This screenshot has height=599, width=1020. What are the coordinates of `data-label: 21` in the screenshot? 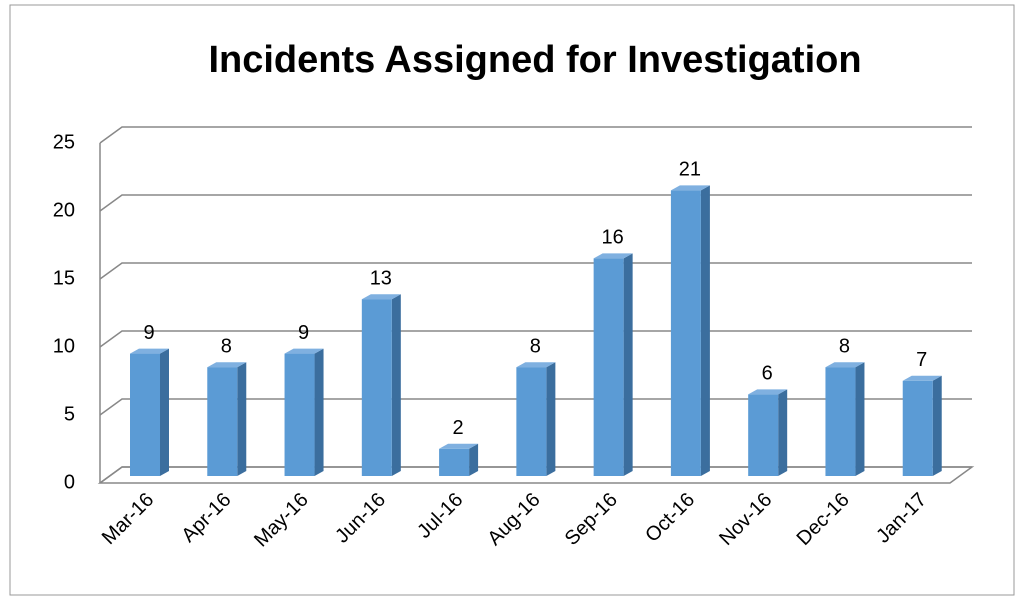 It's located at (690, 170).